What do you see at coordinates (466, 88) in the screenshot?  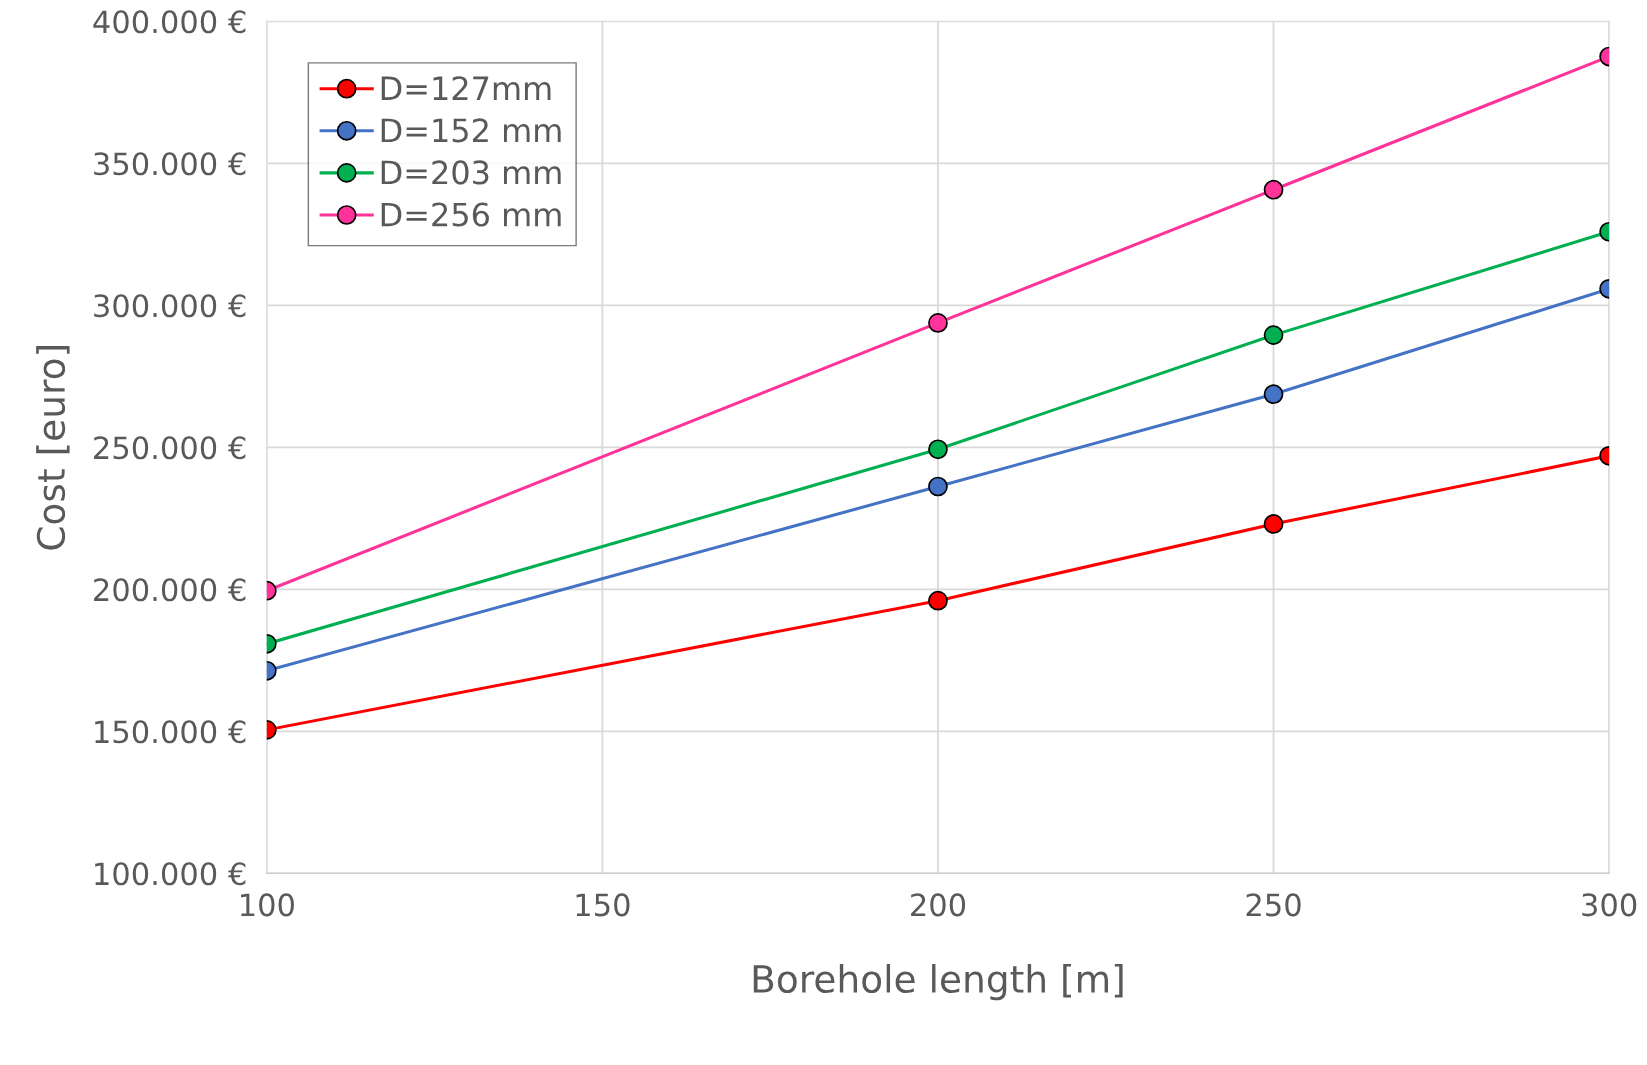 I see `legend-label: D=127mm` at bounding box center [466, 88].